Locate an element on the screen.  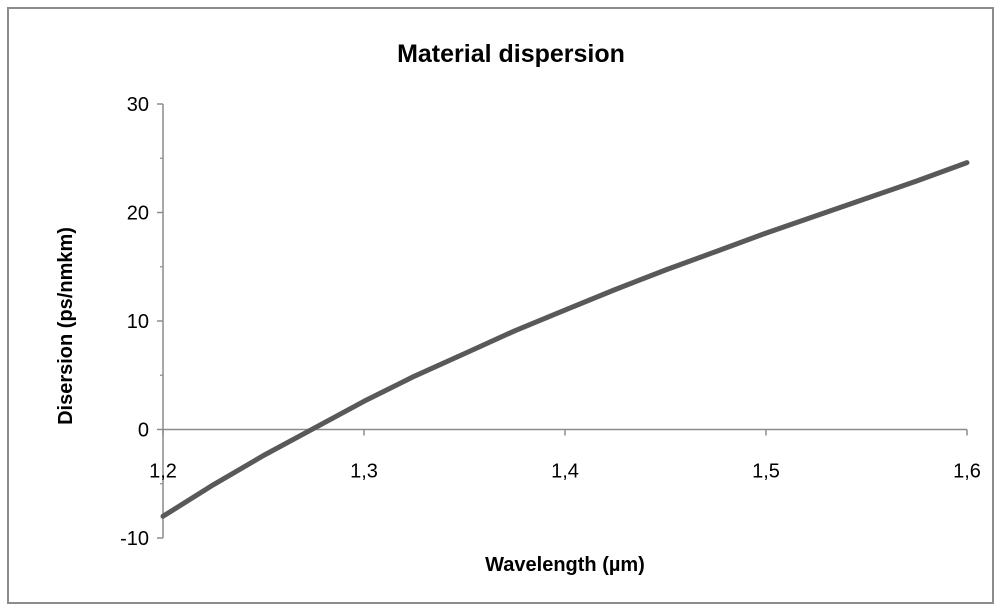
y-tick-labels: -10 0 10 20 30 is located at coordinates (134, 322).